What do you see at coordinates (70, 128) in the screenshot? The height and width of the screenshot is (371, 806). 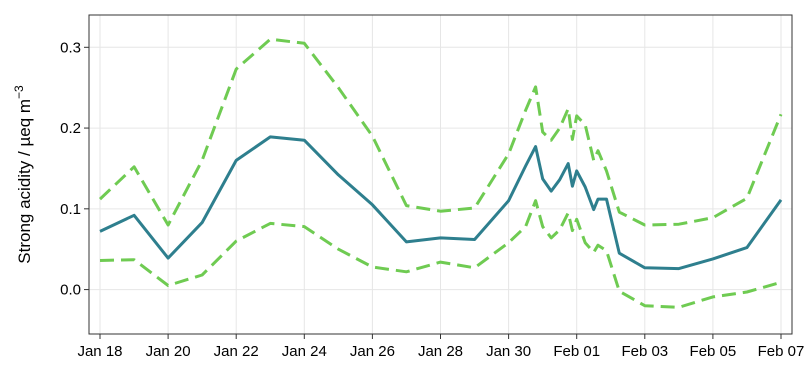 I see `y-tick-label: 0.2` at bounding box center [70, 128].